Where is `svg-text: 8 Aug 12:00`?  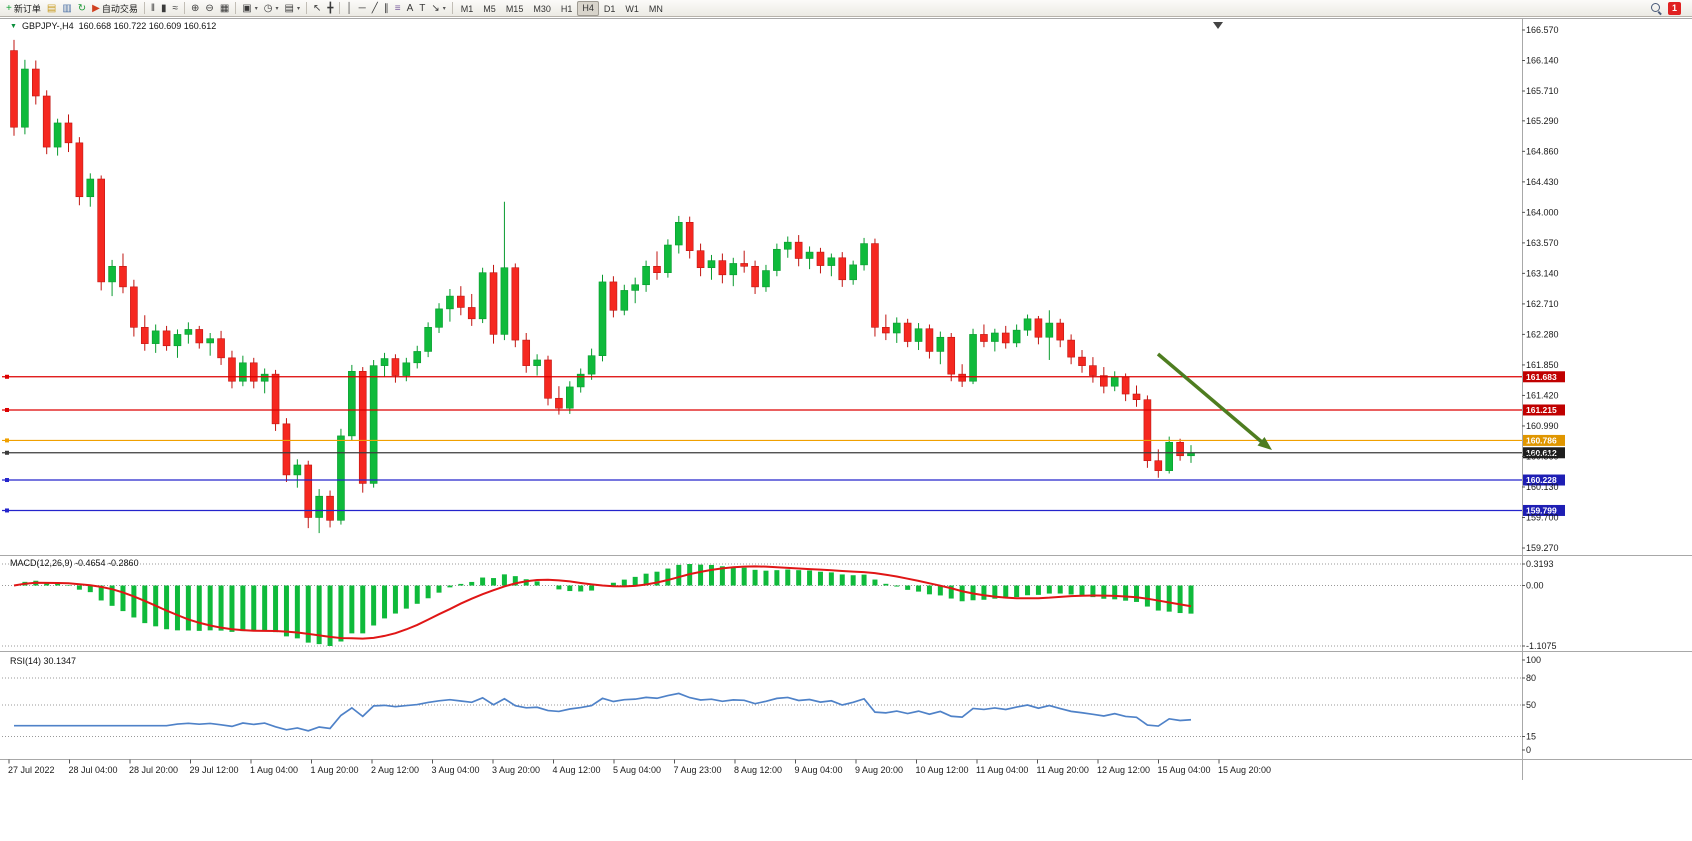 svg-text: 8 Aug 12:00 is located at coordinates (758, 770).